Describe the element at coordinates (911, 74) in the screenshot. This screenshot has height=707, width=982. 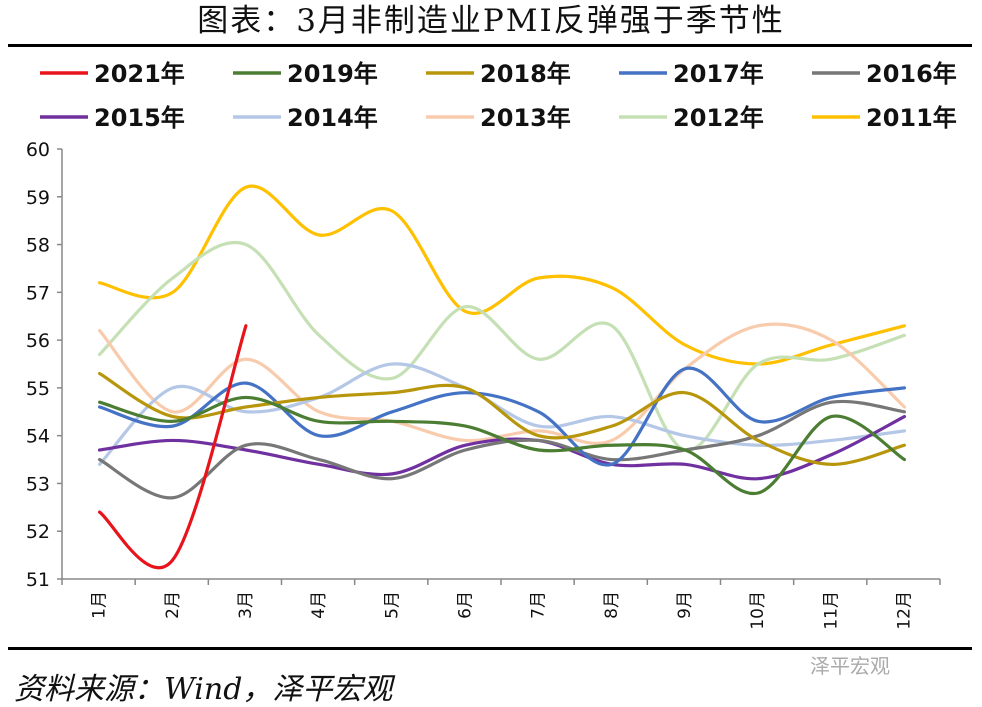
I see `legend-label: 2016年` at that location.